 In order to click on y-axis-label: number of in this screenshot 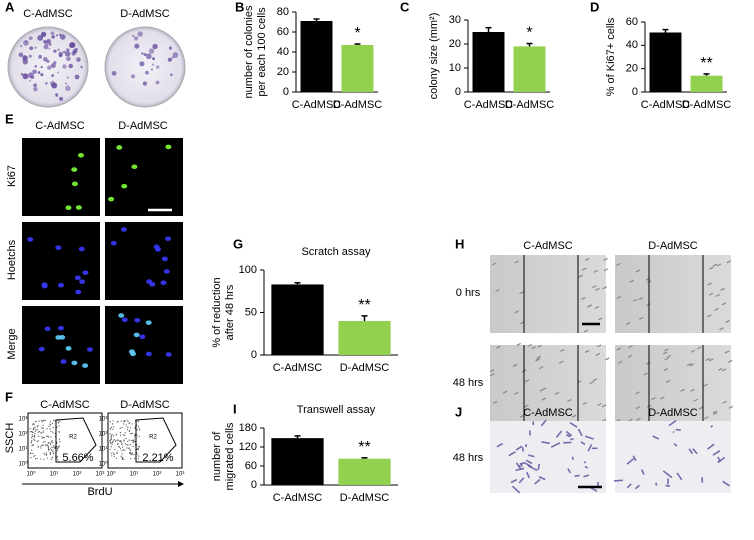, I will do `click(217, 456)`.